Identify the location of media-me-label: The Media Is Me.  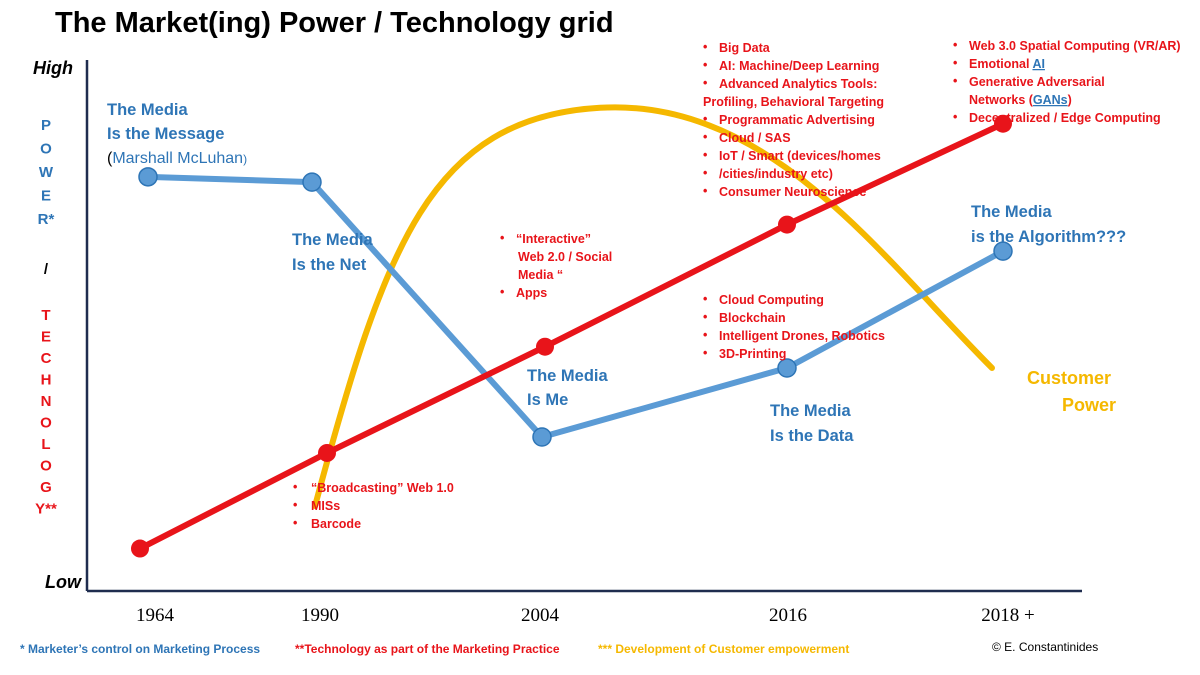
(569, 388).